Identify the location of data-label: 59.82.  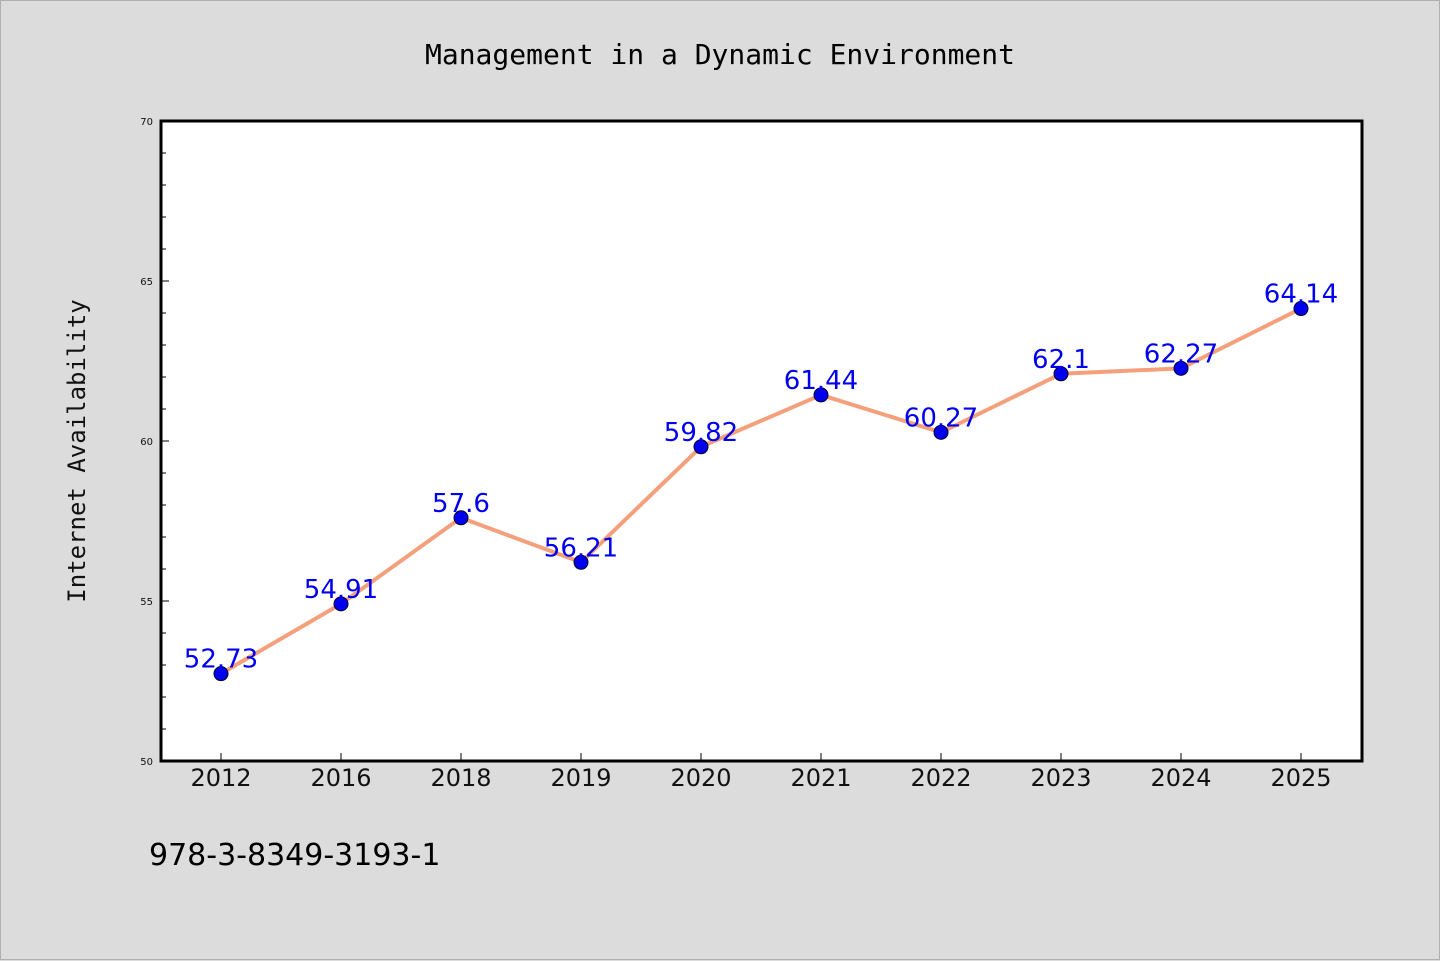
(701, 433).